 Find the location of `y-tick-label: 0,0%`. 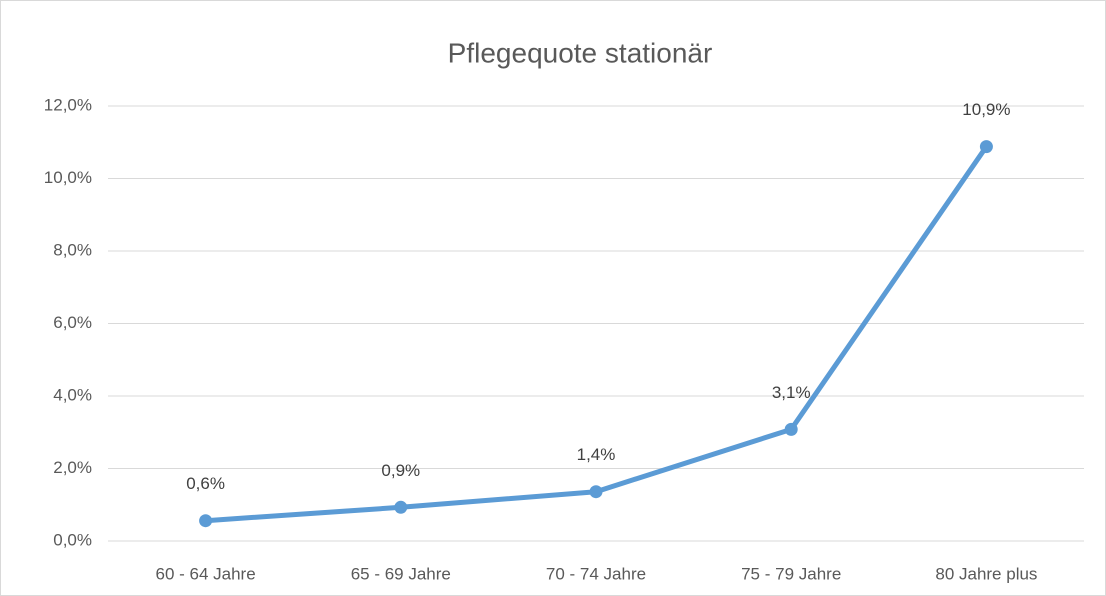

y-tick-label: 0,0% is located at coordinates (72, 539).